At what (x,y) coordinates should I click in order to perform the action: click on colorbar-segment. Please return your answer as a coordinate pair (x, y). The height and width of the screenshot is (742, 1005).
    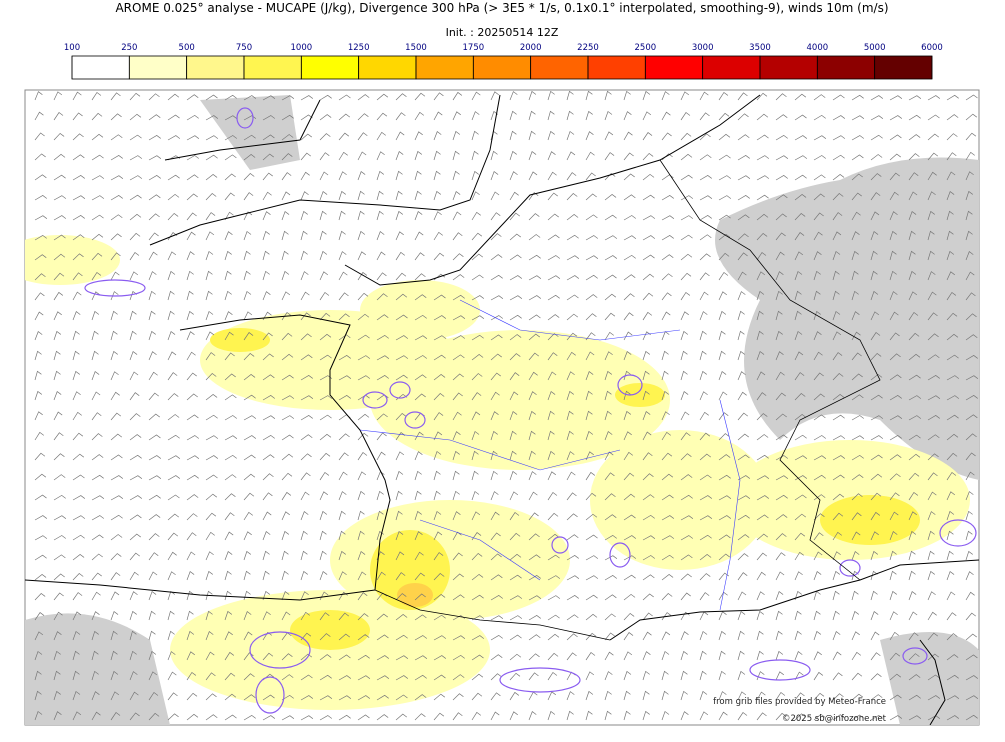
    Looking at the image, I should click on (559, 67).